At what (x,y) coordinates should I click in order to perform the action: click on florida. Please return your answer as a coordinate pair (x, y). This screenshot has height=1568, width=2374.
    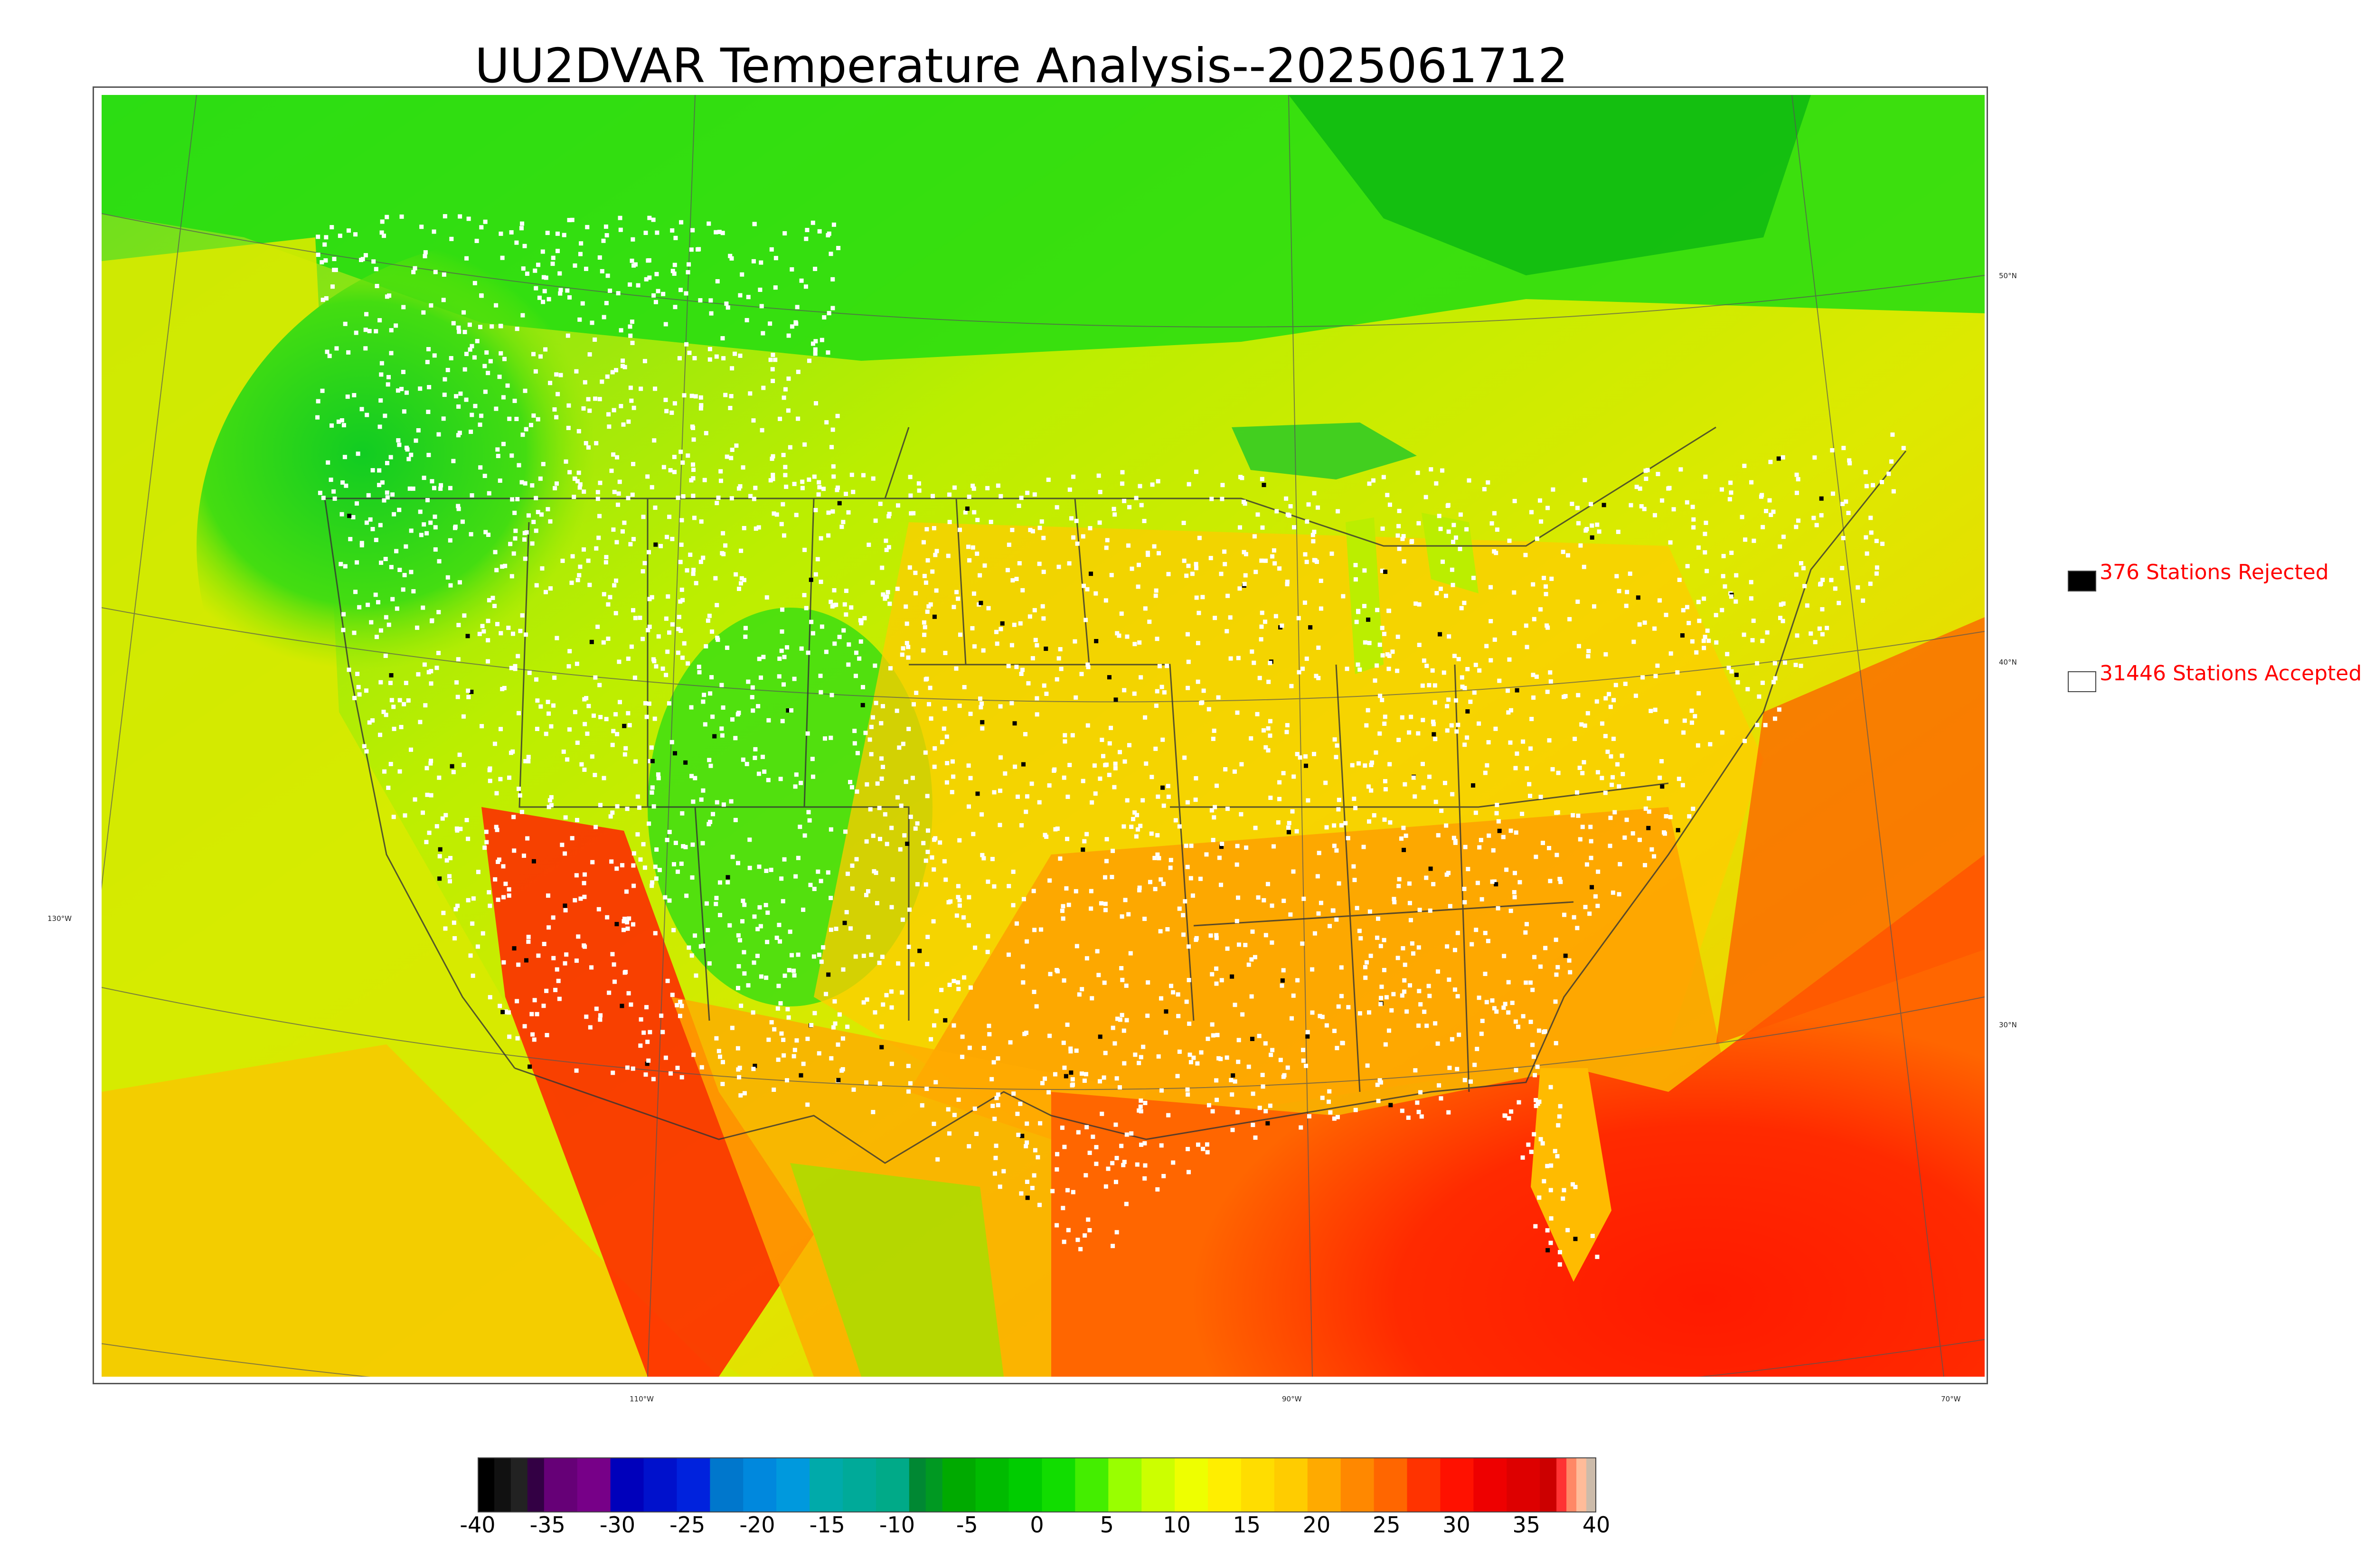
    Looking at the image, I should click on (1571, 1175).